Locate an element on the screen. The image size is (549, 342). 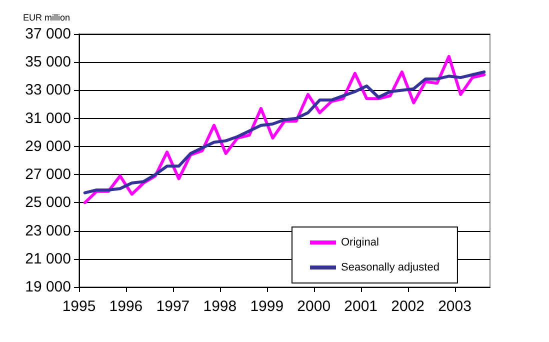
y-tick-label: 21 000 is located at coordinates (48, 259).